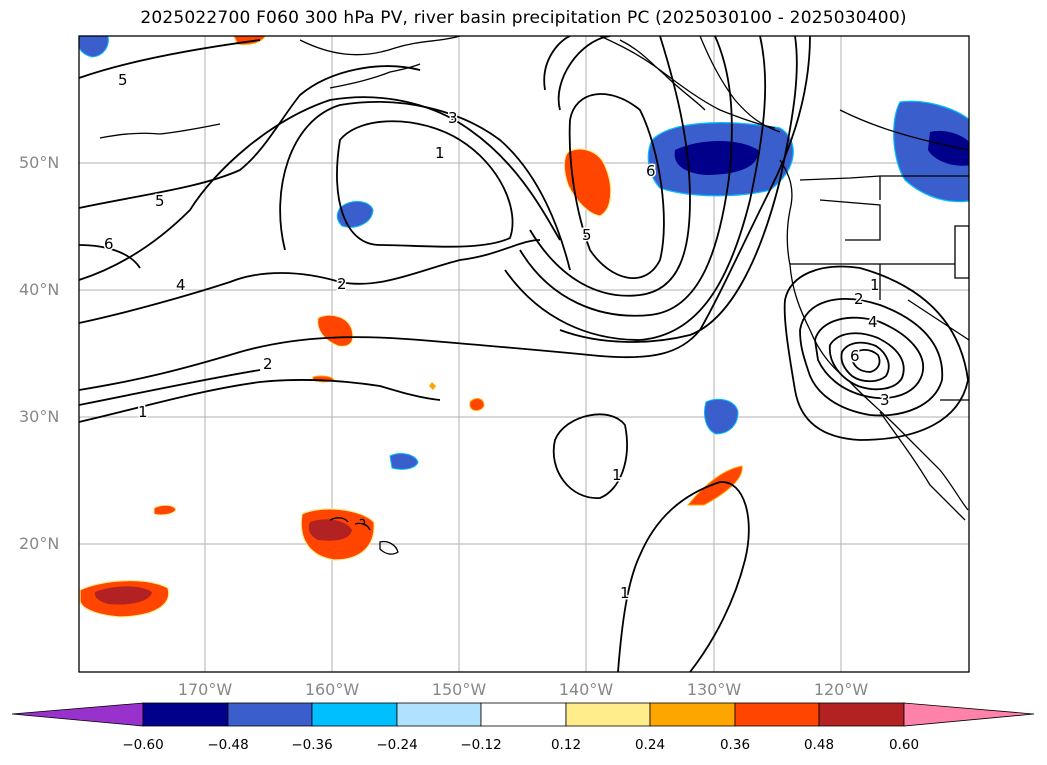  I want to click on lon-label: 130°W, so click(714, 689).